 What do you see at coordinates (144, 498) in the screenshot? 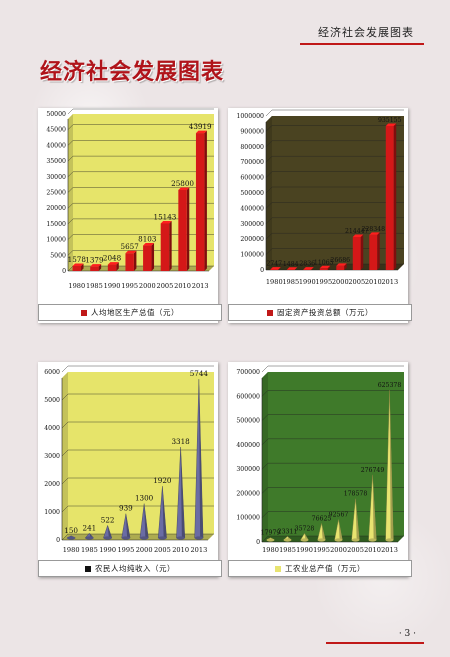
I see `data-label: 1300` at bounding box center [144, 498].